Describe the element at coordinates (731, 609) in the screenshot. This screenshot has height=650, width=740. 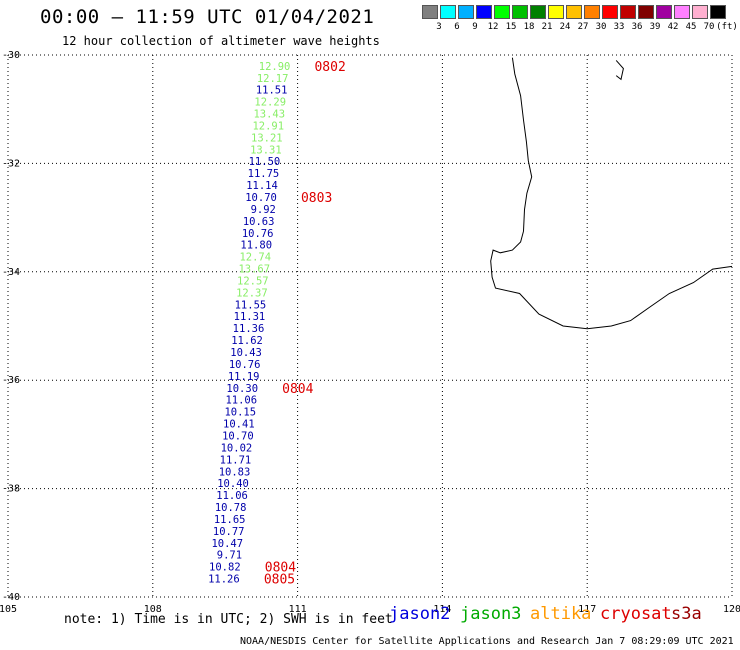
I see `lon-tick-label: 120` at that location.